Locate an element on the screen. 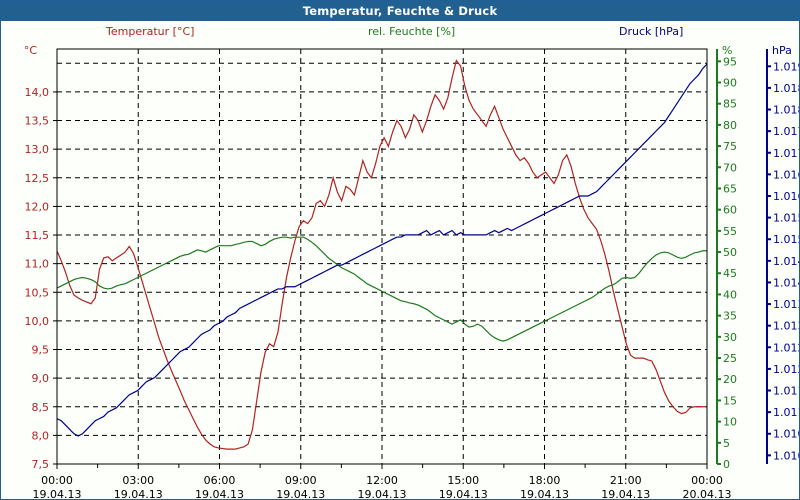 The height and width of the screenshot is (500, 800). axis-ticklabel-temperature: 13,0 is located at coordinates (37, 149).